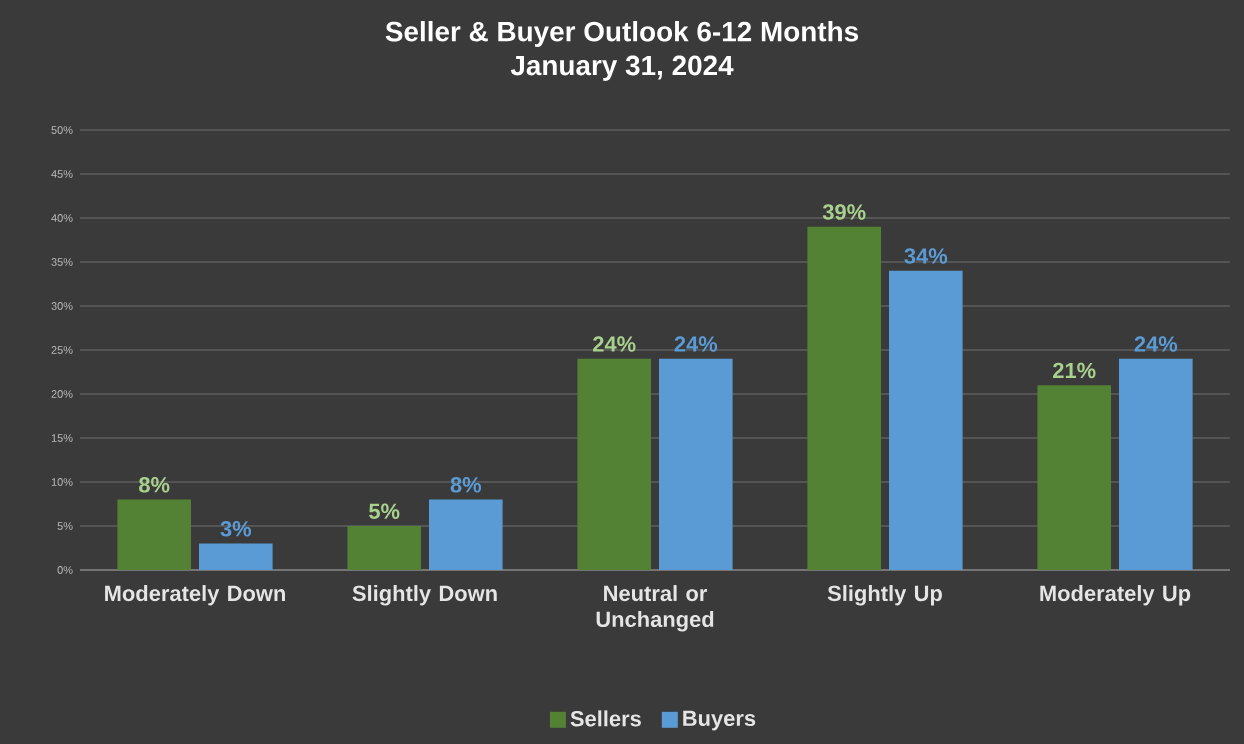 The height and width of the screenshot is (744, 1244). What do you see at coordinates (884, 595) in the screenshot?
I see `x-tick-label: Slightly Up` at bounding box center [884, 595].